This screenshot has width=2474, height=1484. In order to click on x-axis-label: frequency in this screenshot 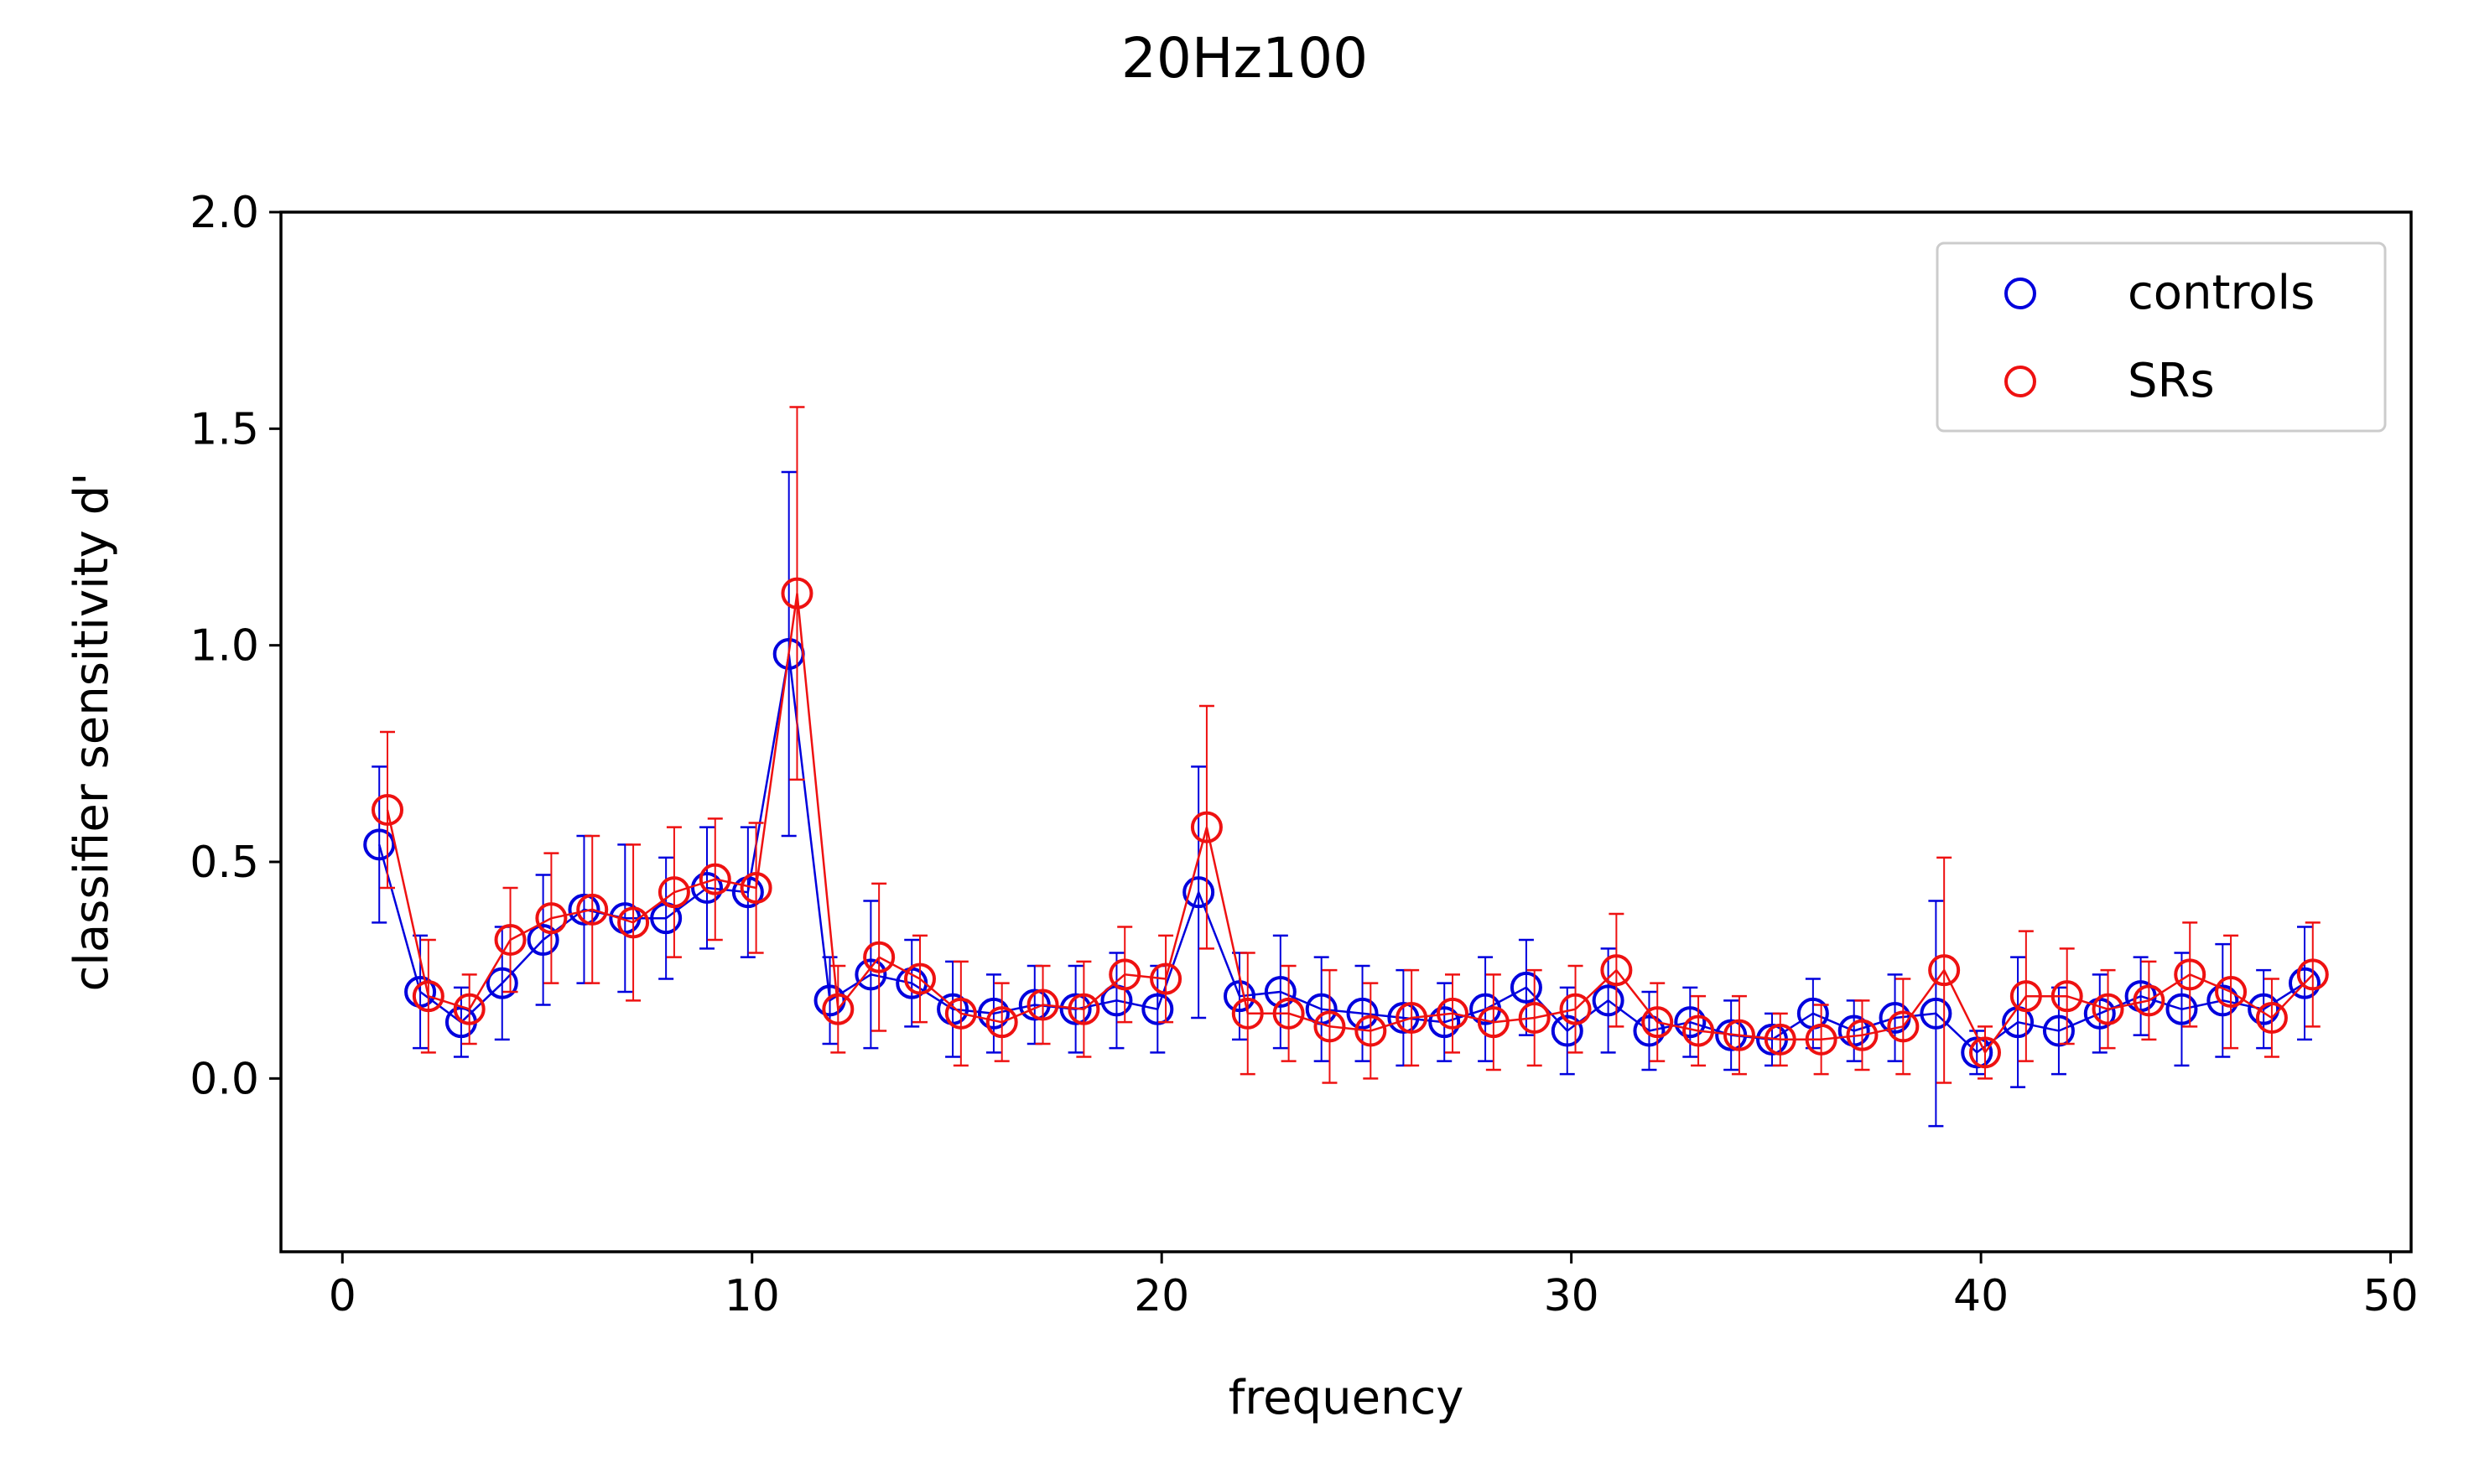, I will do `click(1346, 1398)`.